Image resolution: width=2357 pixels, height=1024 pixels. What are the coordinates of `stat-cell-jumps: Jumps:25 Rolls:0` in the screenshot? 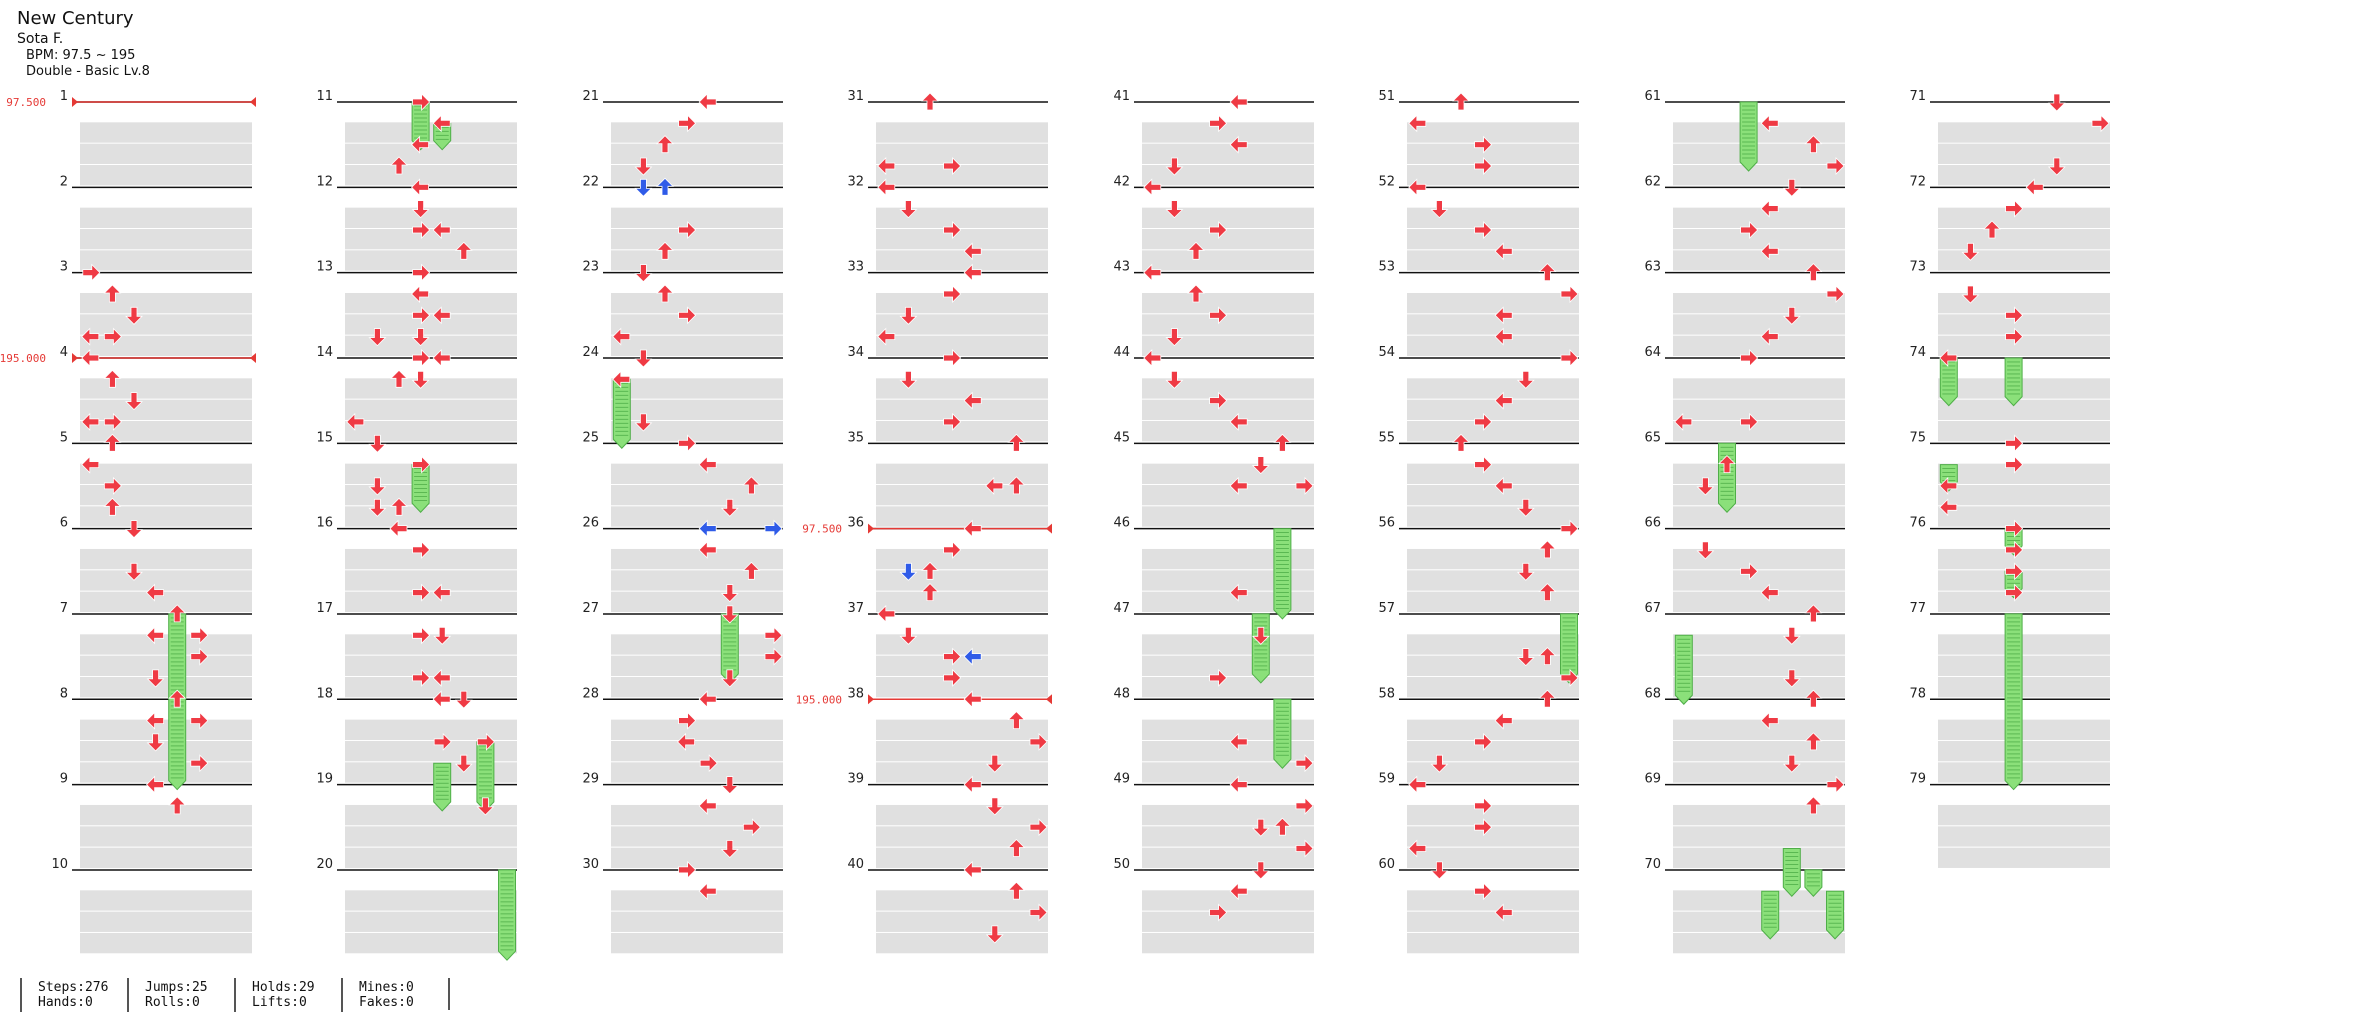 It's located at (167, 995).